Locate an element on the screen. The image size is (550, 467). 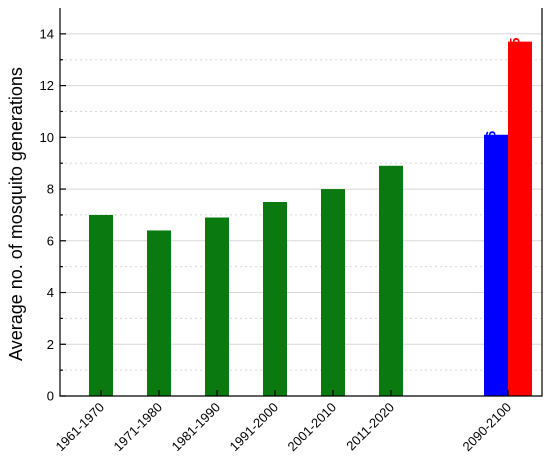
bar-1991-2000 is located at coordinates (275, 299).